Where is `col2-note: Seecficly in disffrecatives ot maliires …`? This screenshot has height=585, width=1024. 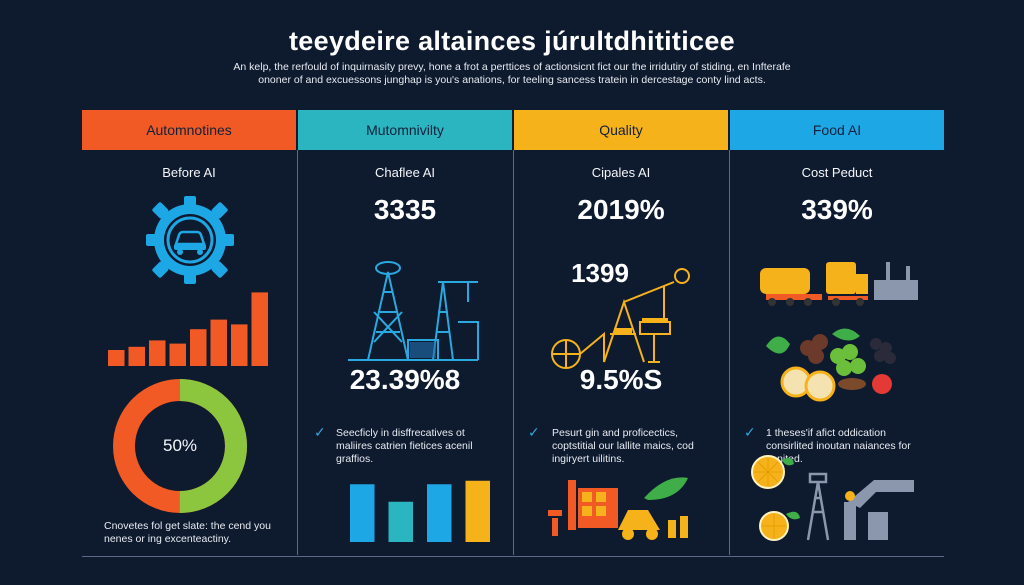 col2-note: Seecficly in disffrecatives ot maliires … is located at coordinates (404, 446).